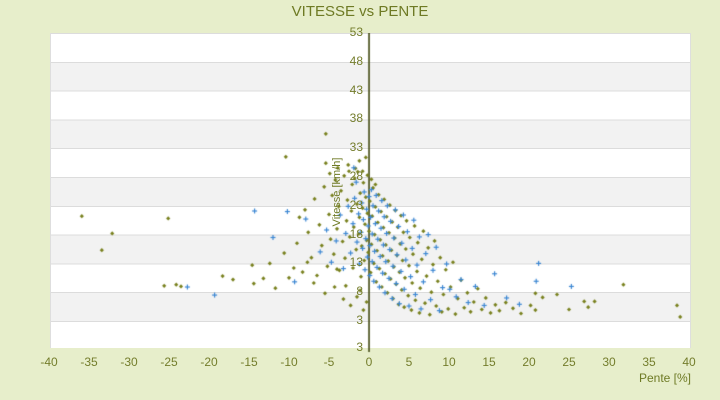 The width and height of the screenshot is (720, 400). I want to click on y-tick-label: 28, so click(356, 176).